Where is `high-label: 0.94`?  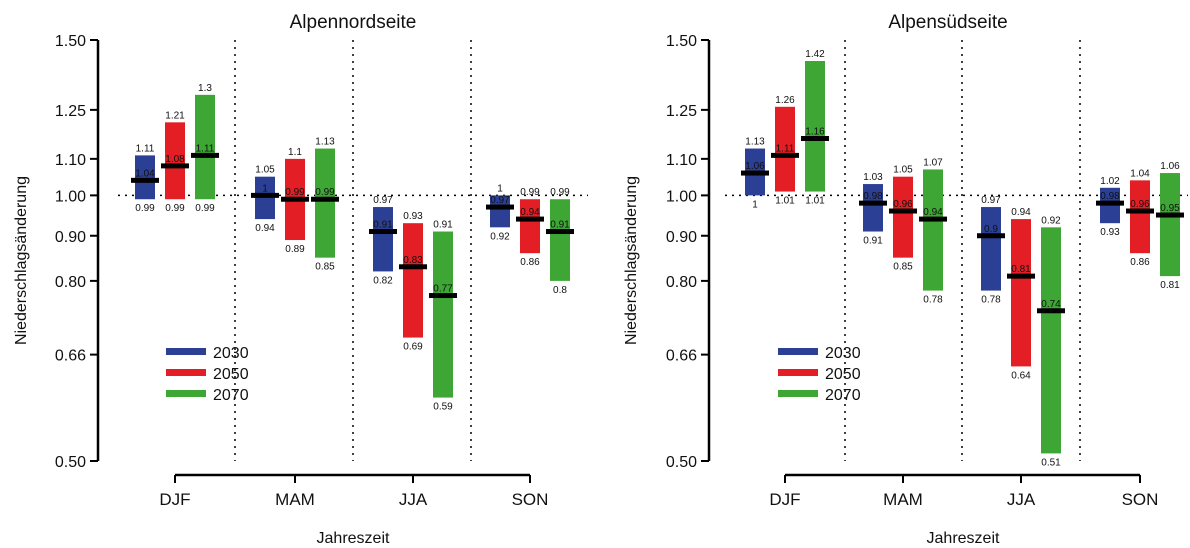 high-label: 0.94 is located at coordinates (1021, 212).